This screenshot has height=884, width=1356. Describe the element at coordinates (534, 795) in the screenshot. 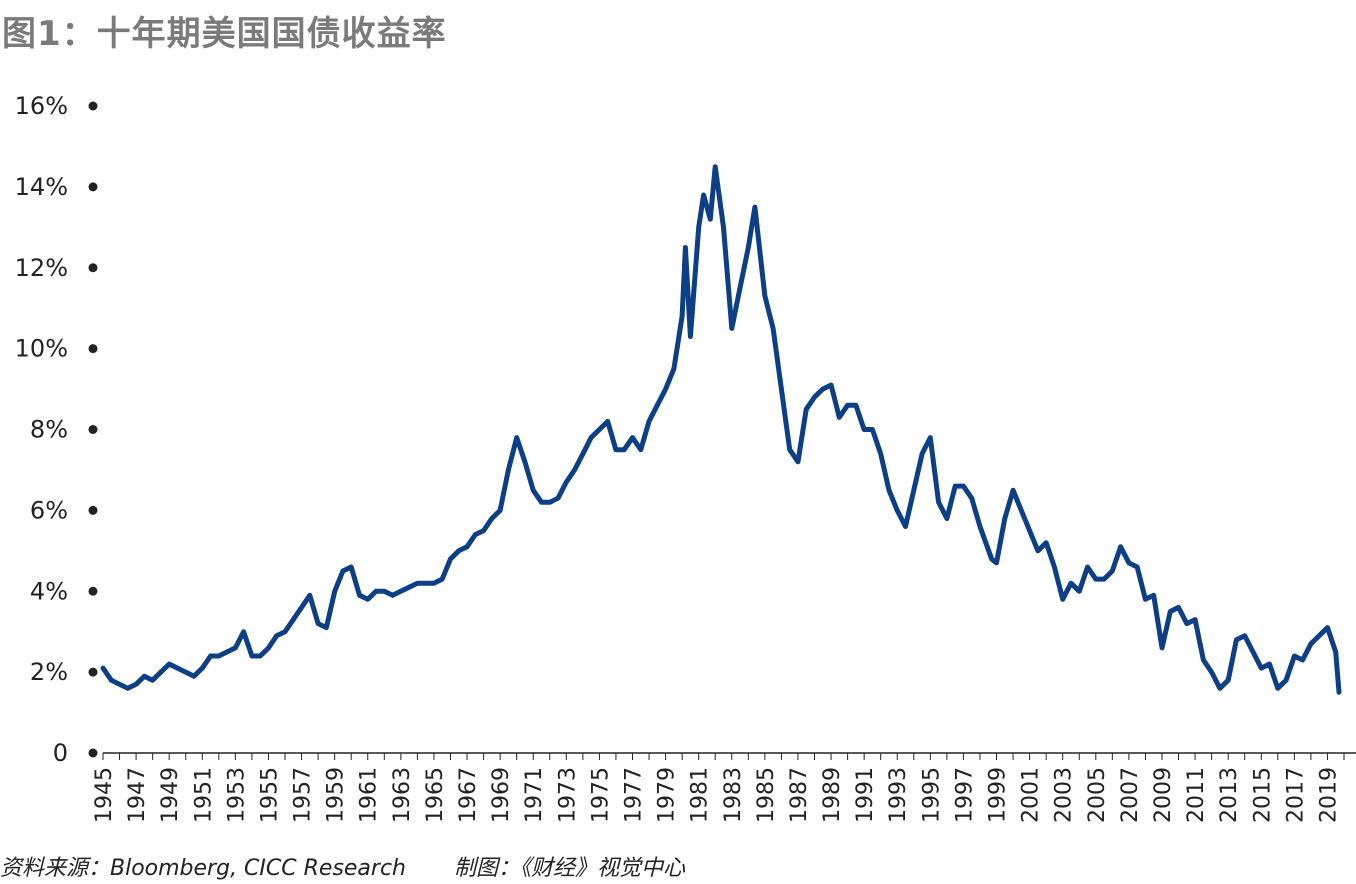

I see `x-tick-label: 1971` at that location.